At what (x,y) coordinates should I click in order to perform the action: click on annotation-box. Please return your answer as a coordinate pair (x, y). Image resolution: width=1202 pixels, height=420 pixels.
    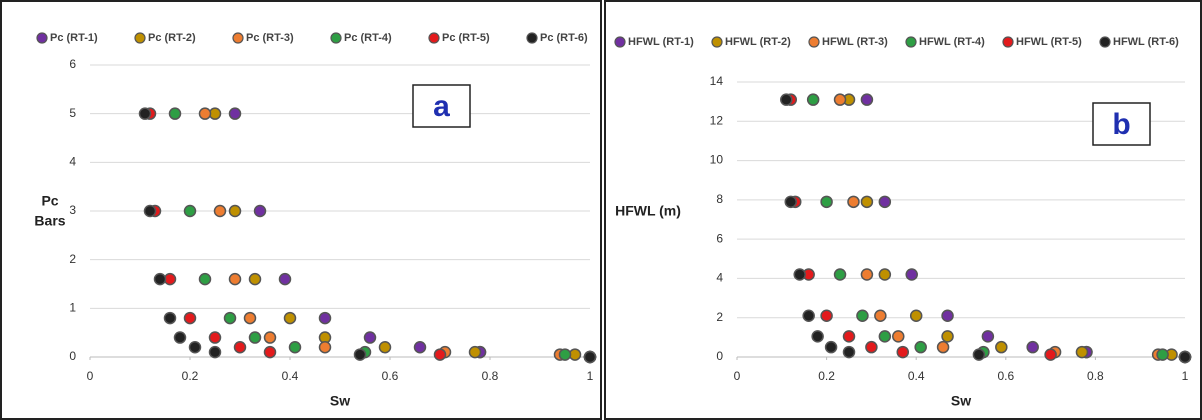
    Looking at the image, I should click on (1121, 124).